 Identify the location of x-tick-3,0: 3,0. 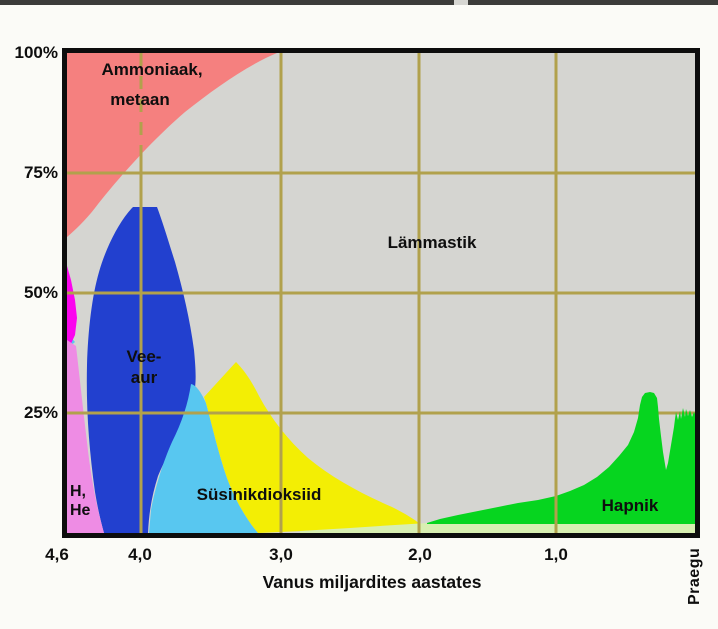
(281, 554).